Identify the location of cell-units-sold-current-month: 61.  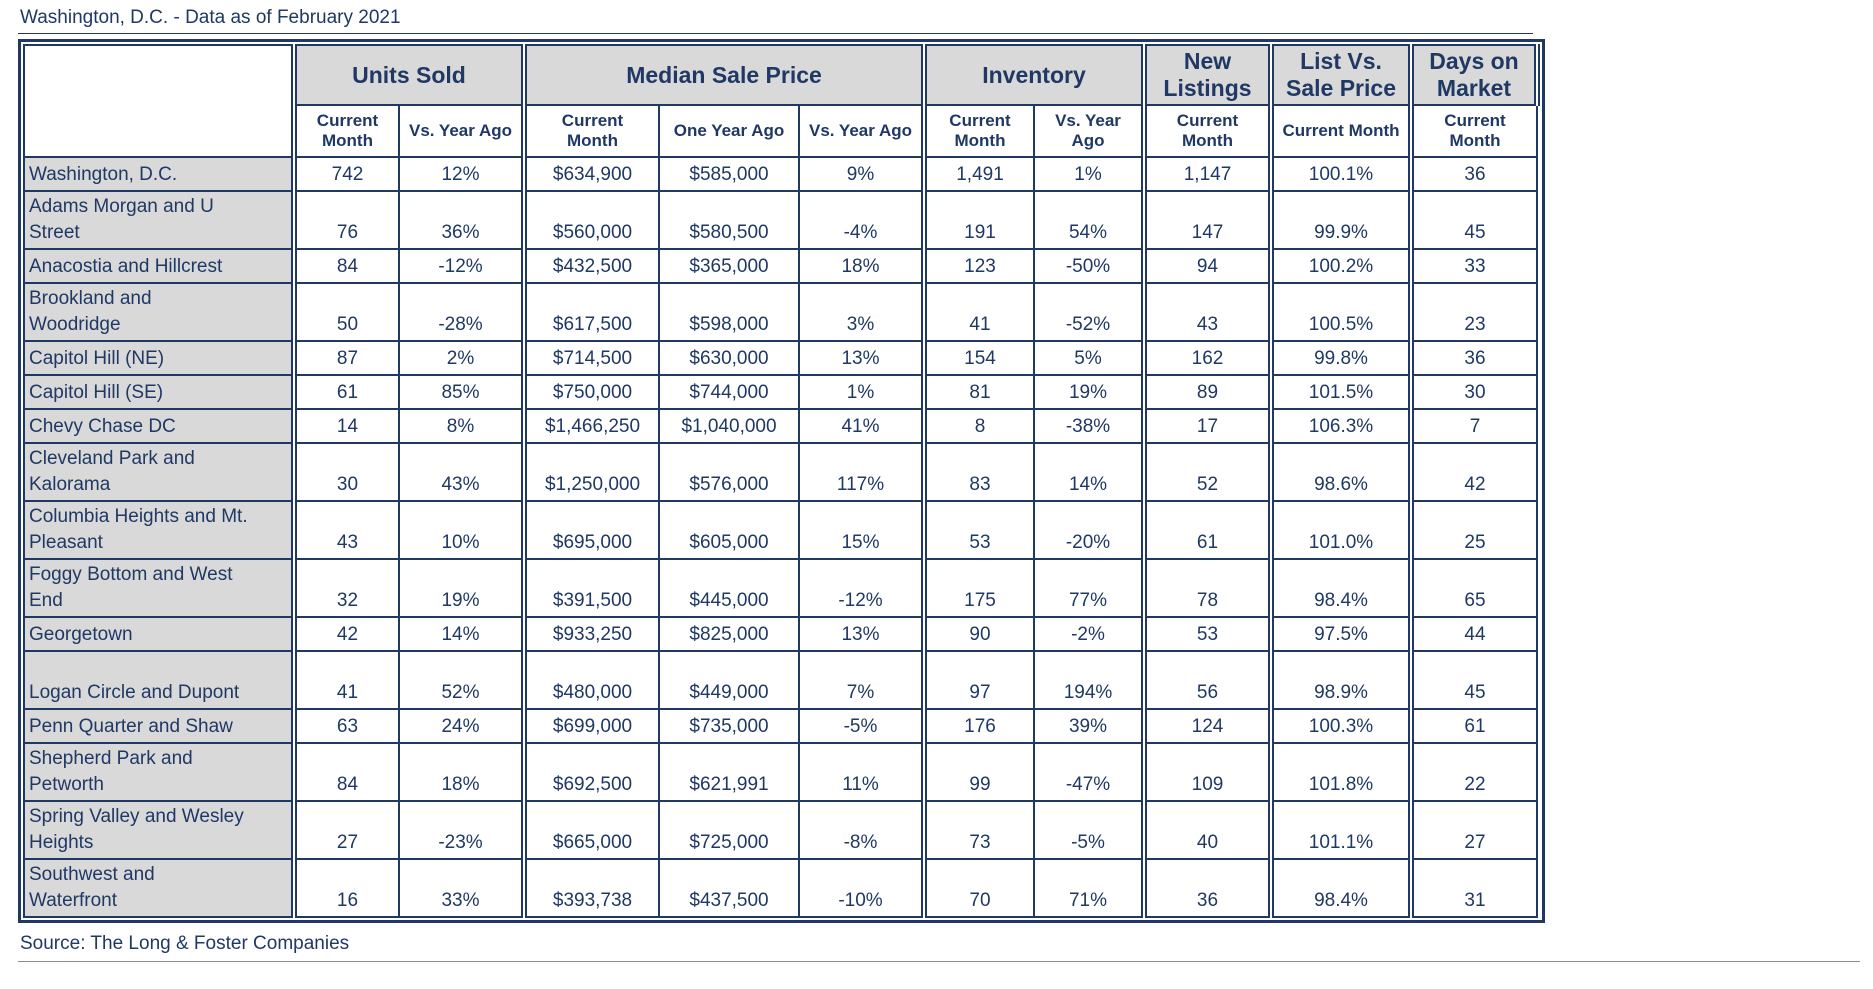
(345, 392).